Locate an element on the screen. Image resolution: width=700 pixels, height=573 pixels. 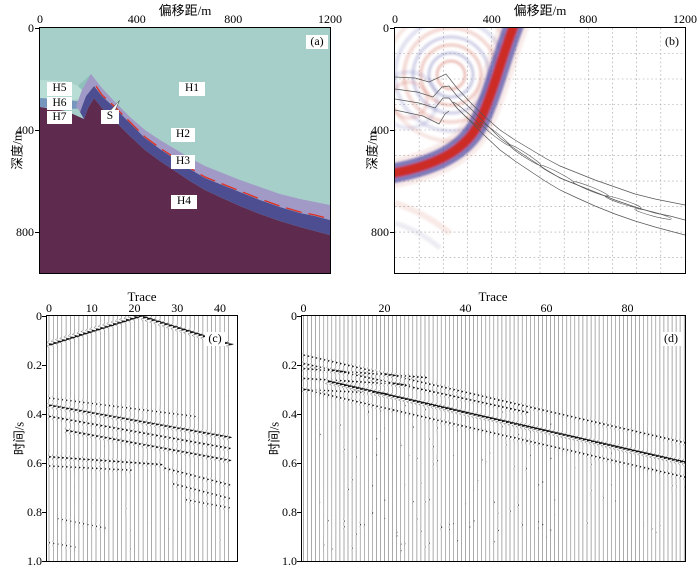
interface-lines is located at coordinates (540, 154).